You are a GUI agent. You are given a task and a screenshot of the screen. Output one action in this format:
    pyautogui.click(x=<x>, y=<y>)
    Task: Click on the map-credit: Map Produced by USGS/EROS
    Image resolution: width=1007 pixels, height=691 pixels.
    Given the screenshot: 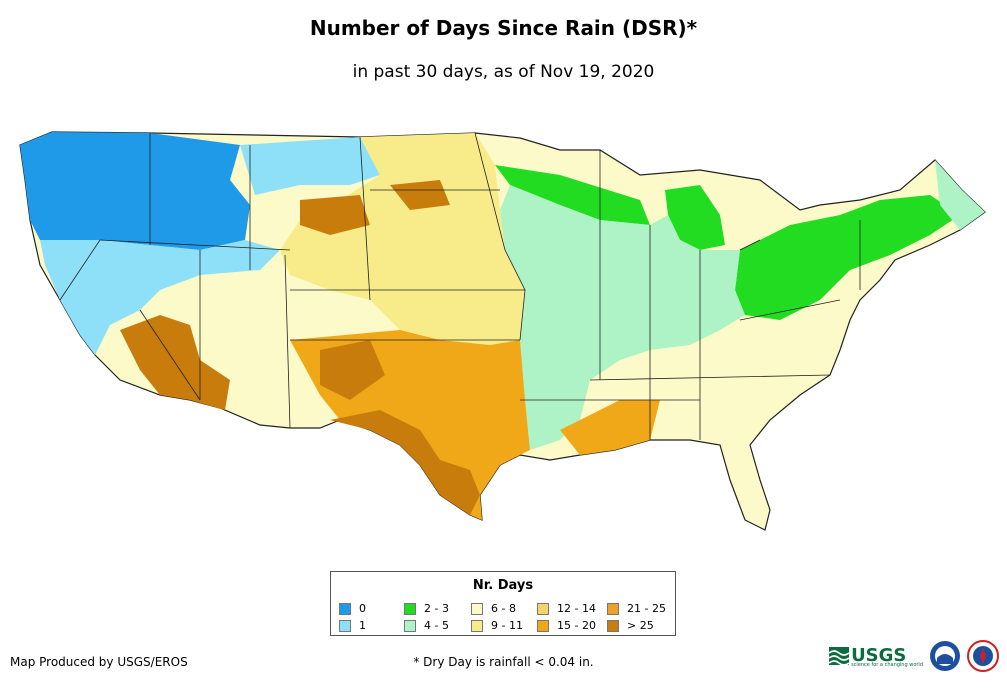 What is the action you would take?
    pyautogui.click(x=99, y=662)
    